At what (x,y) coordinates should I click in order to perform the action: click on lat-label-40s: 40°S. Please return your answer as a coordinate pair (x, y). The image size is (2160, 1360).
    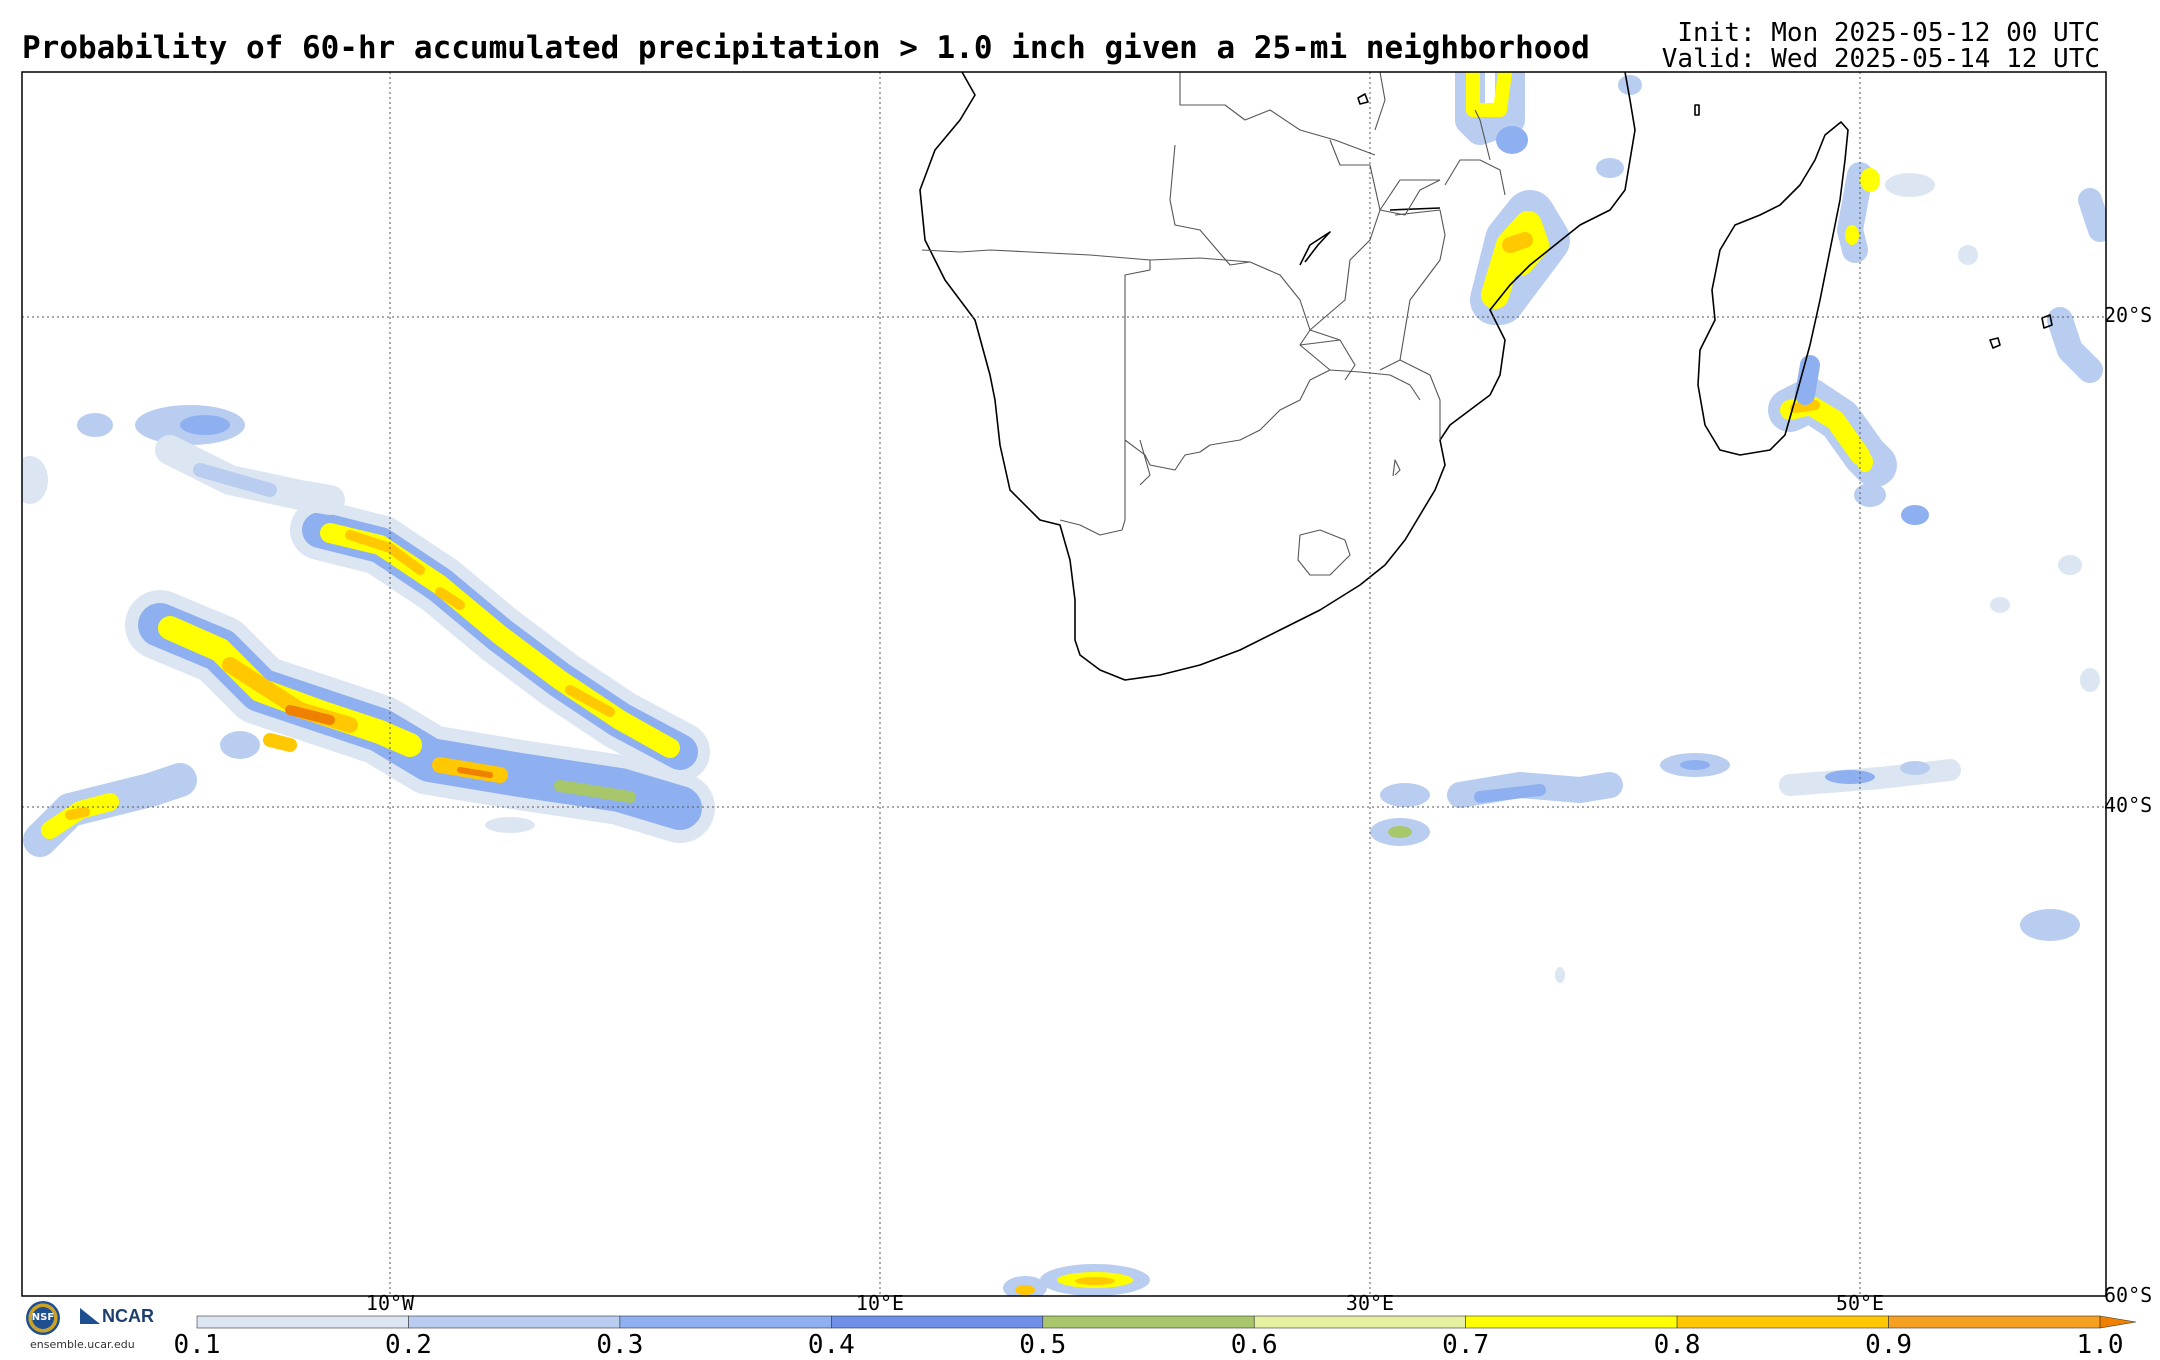
    Looking at the image, I should click on (2128, 805).